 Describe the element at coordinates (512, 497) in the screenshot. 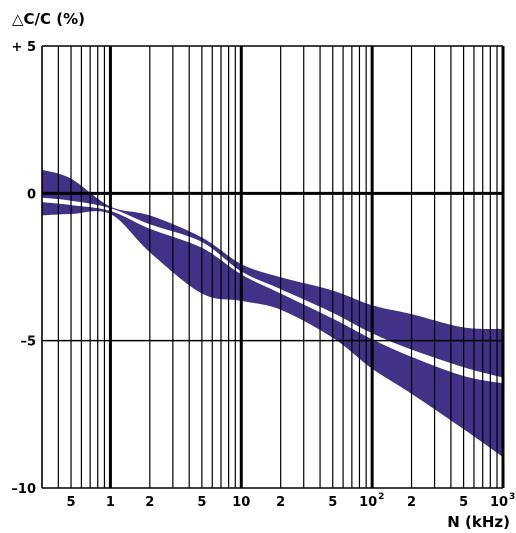

I see `x-tick-exponent: 3` at that location.